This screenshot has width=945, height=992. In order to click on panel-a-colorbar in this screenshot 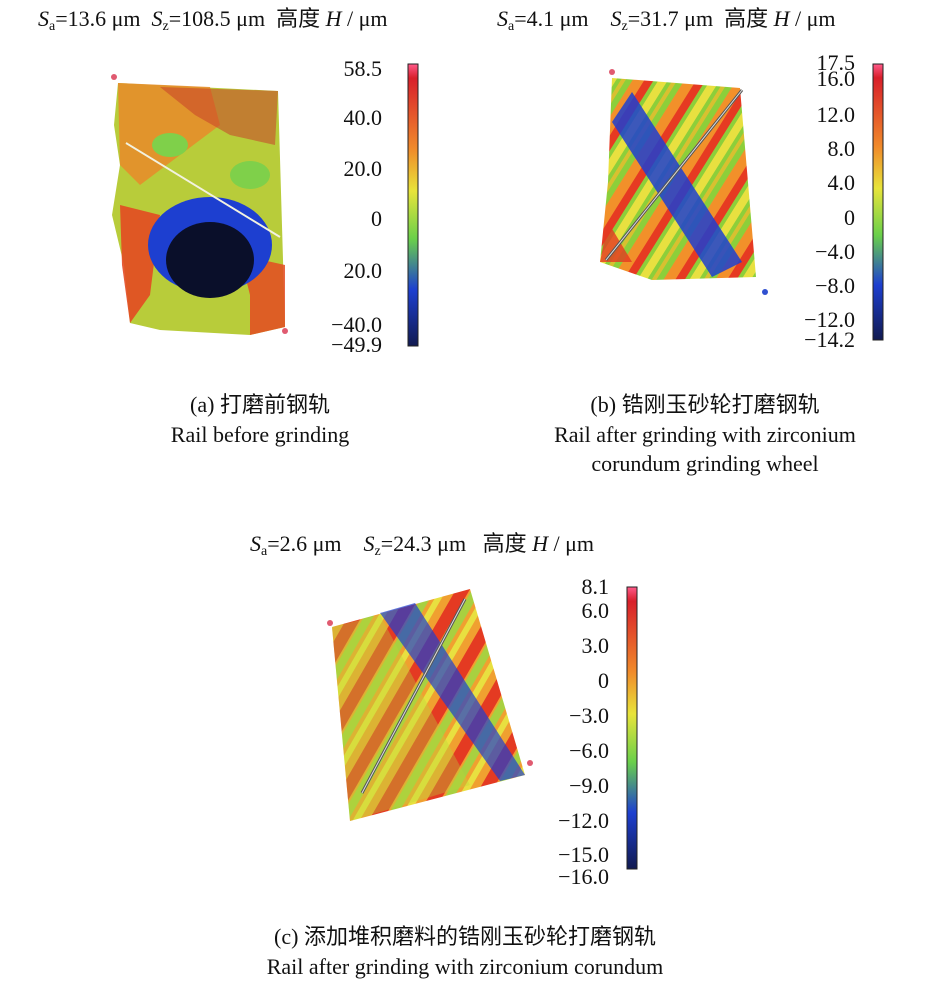, I will do `click(413, 205)`.